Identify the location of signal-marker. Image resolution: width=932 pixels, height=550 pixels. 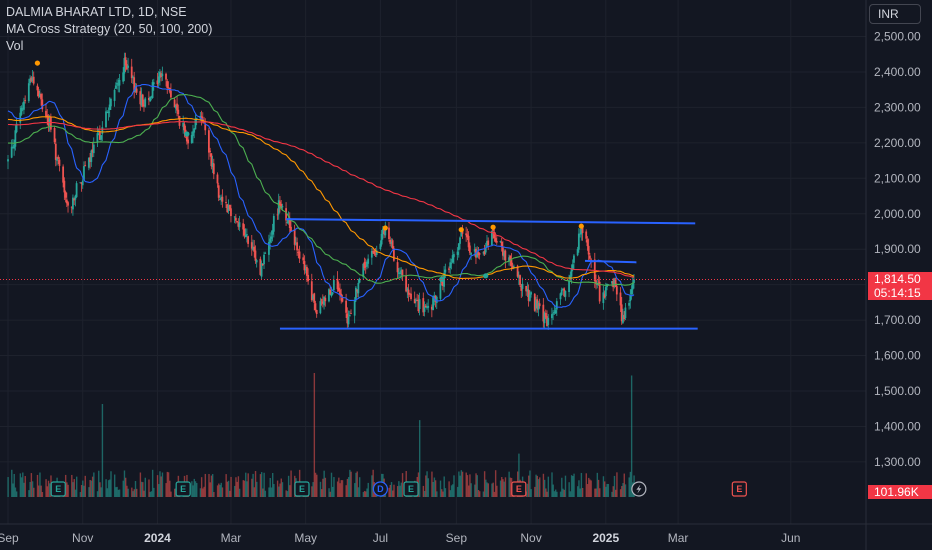
(385, 228).